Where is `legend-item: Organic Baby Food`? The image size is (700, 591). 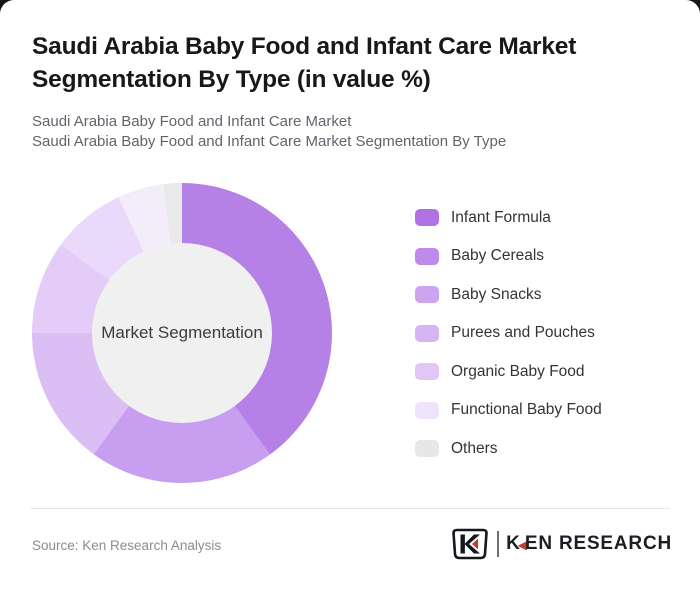 legend-item: Organic Baby Food is located at coordinates (508, 371).